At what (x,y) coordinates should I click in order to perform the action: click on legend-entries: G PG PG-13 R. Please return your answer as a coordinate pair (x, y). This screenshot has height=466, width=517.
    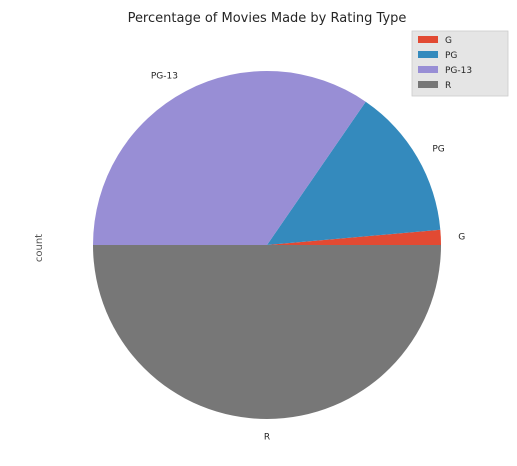
    Looking at the image, I should click on (445, 63).